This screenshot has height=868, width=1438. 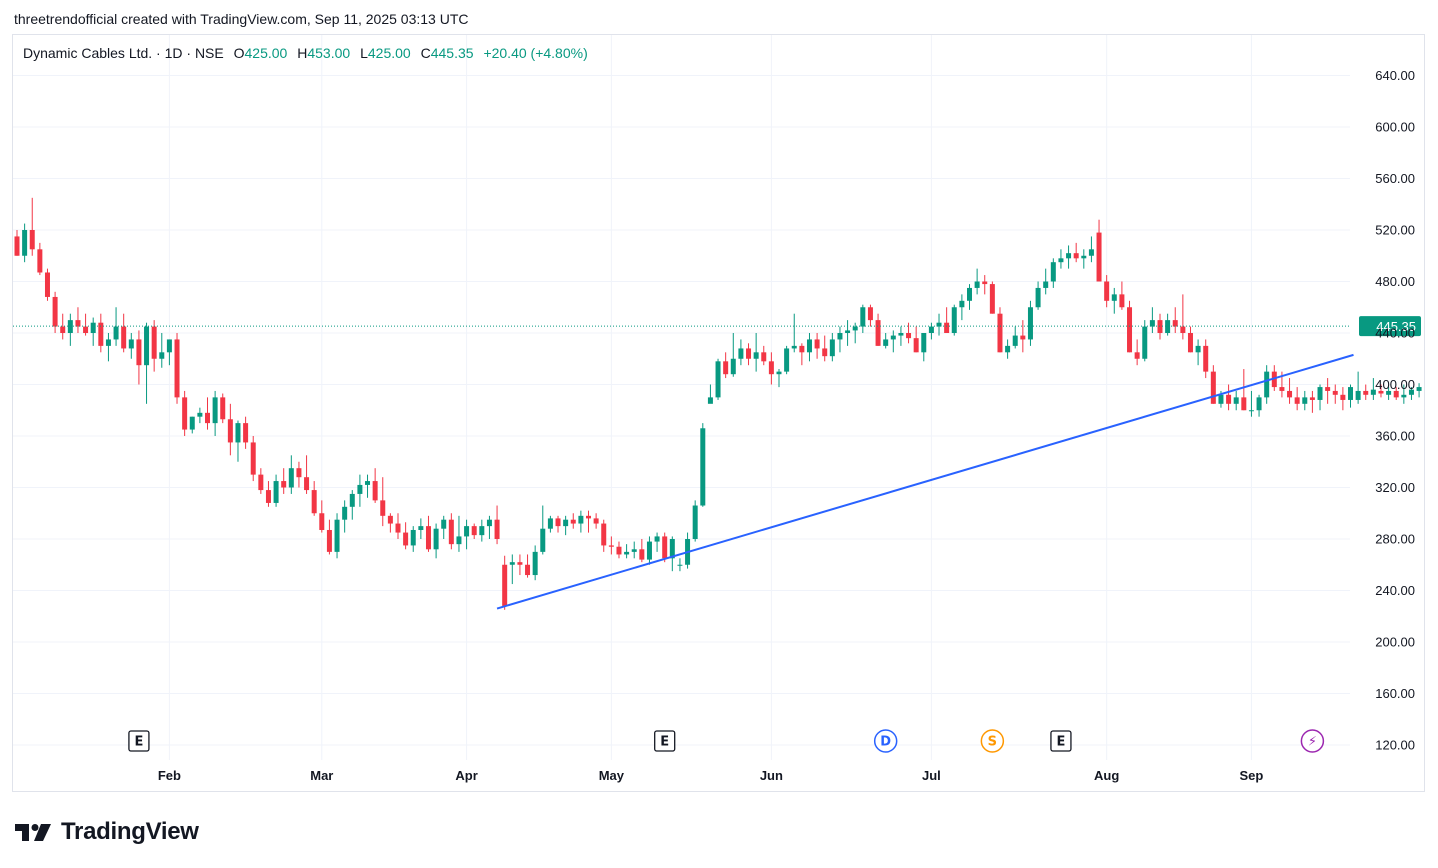 I want to click on tradingview-logo: TradingView, so click(x=107, y=832).